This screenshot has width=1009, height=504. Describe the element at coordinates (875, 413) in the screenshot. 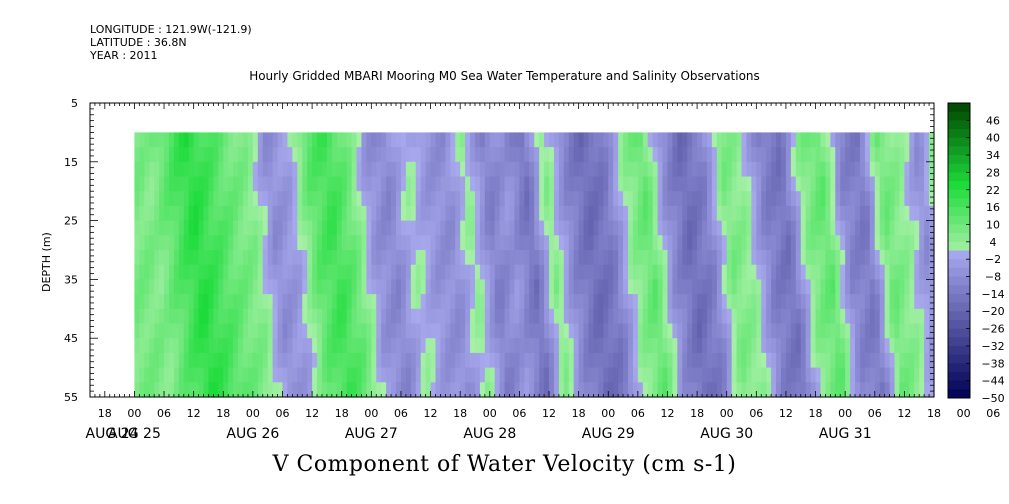

I see `x-hour-label: 06` at that location.